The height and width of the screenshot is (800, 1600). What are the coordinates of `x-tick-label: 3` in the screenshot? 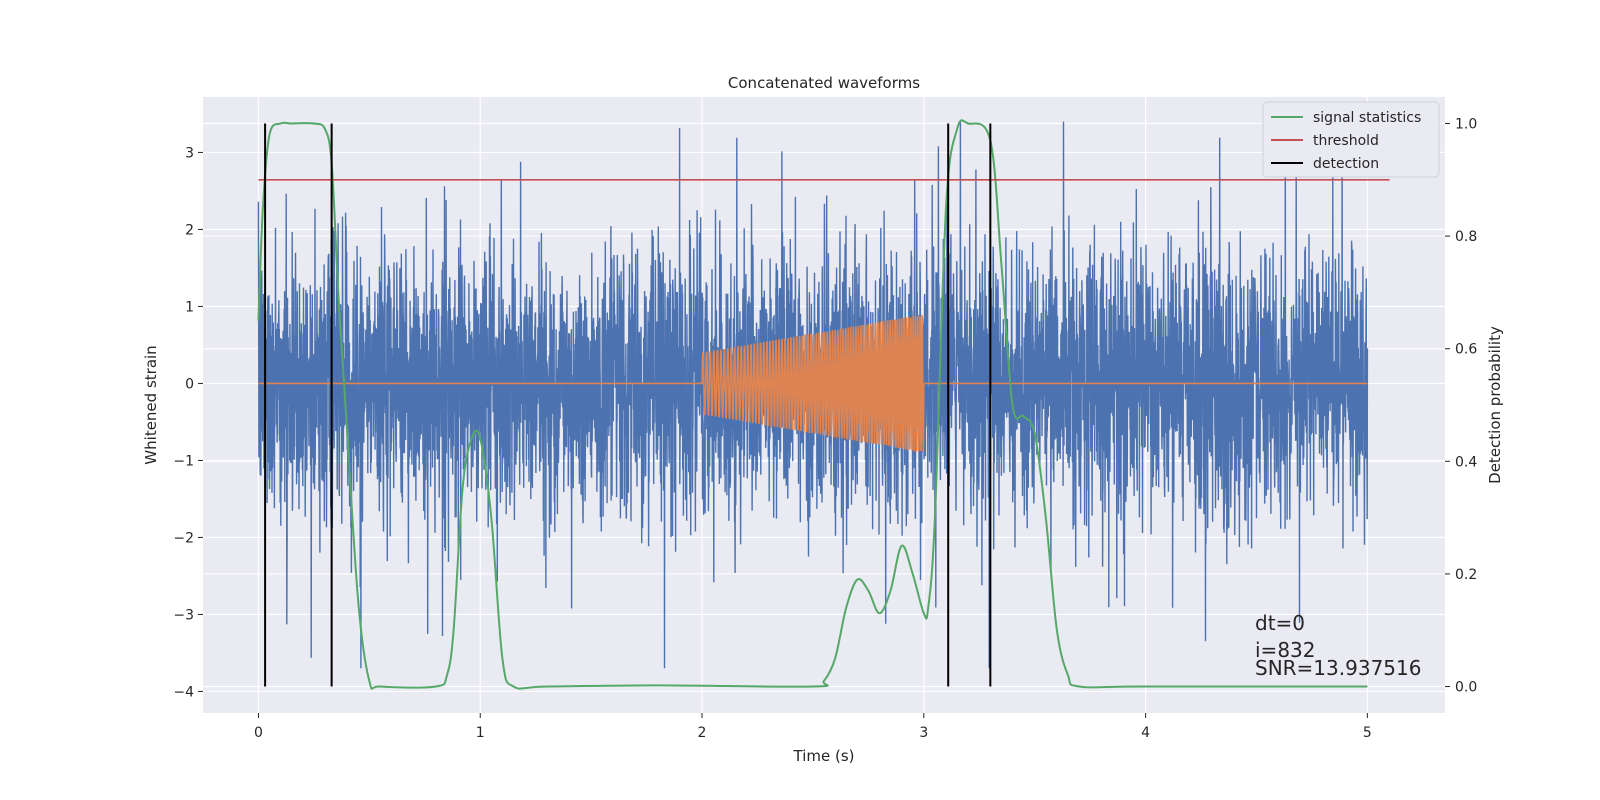 It's located at (923, 733).